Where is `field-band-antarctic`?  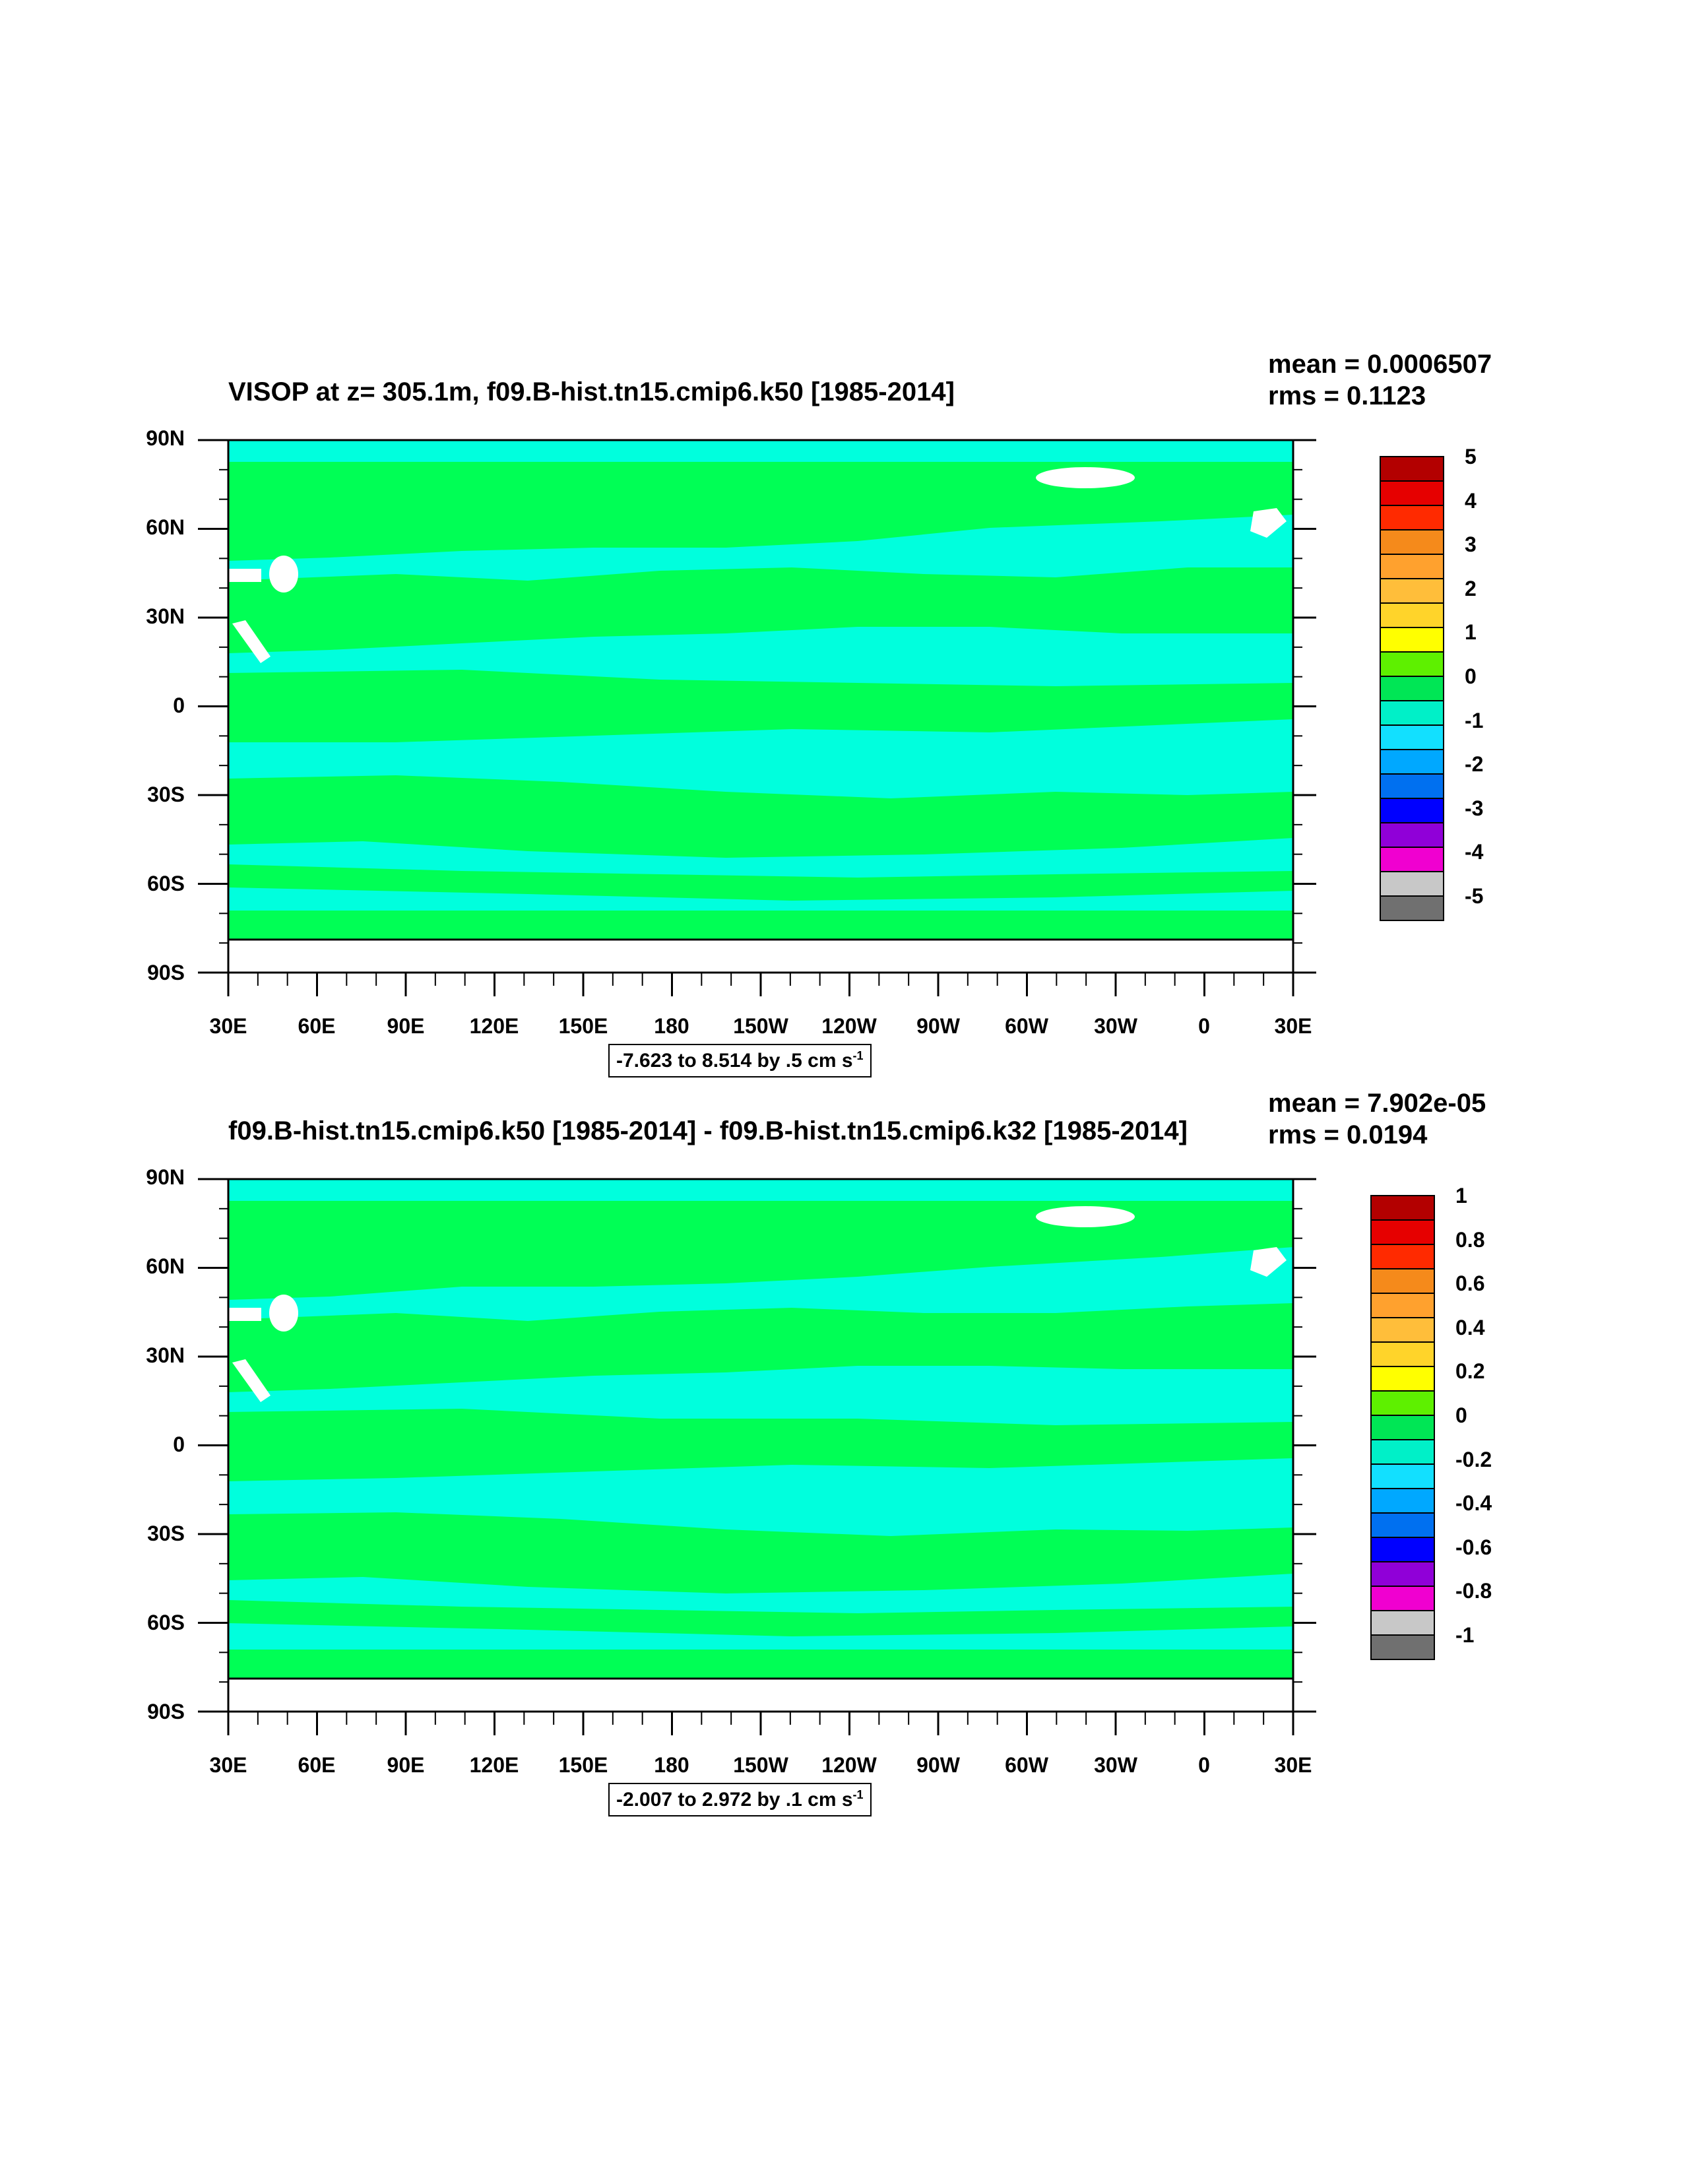 field-band-antarctic is located at coordinates (760, 925).